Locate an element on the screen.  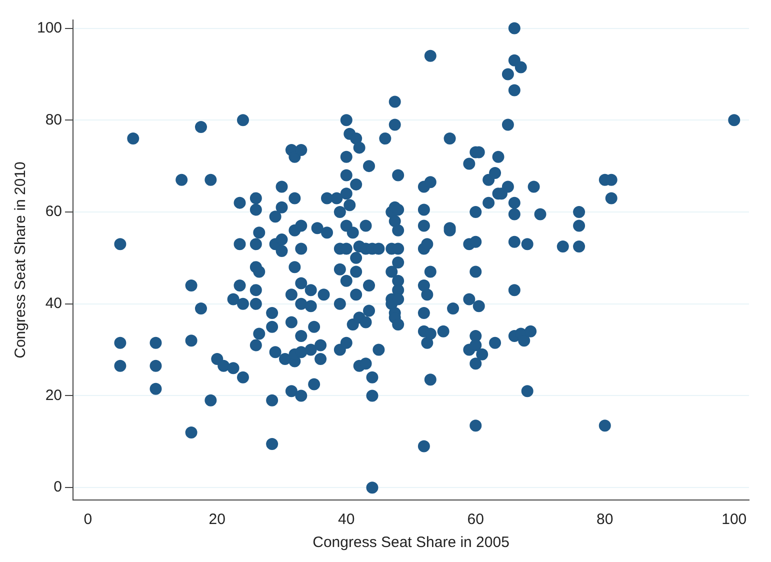
y-tick-label: 80 is located at coordinates (53, 119).